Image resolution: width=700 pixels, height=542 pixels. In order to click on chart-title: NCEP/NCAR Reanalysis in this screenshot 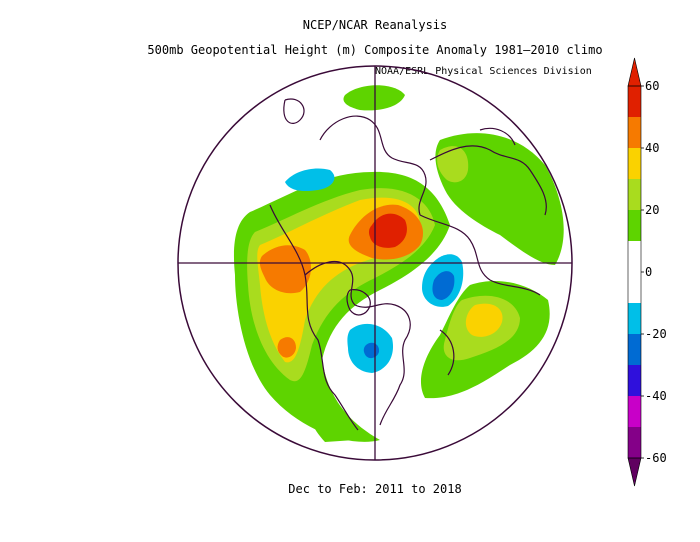, I will do `click(375, 25)`.